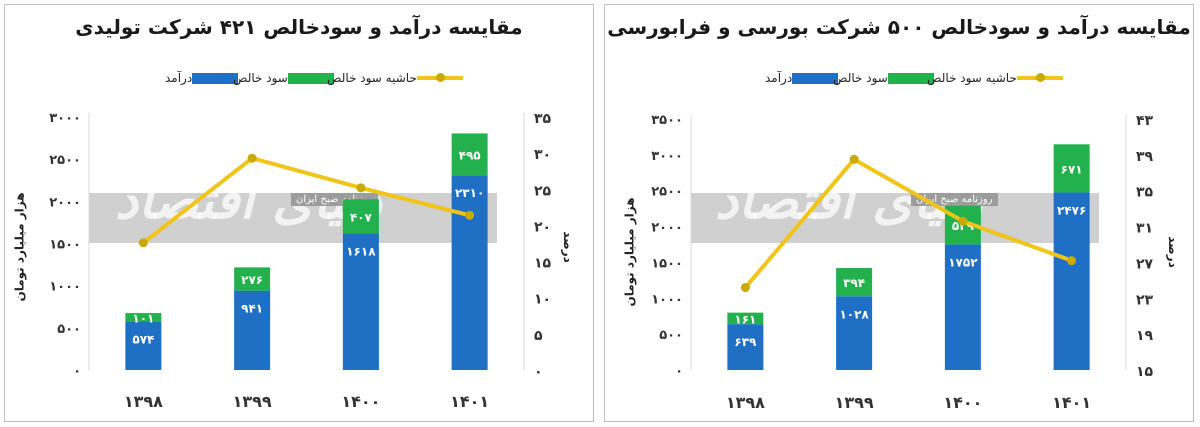 This screenshot has height=427, width=1200. Describe the element at coordinates (543, 191) in the screenshot. I see `y2-tick-label: ۲۵` at that location.